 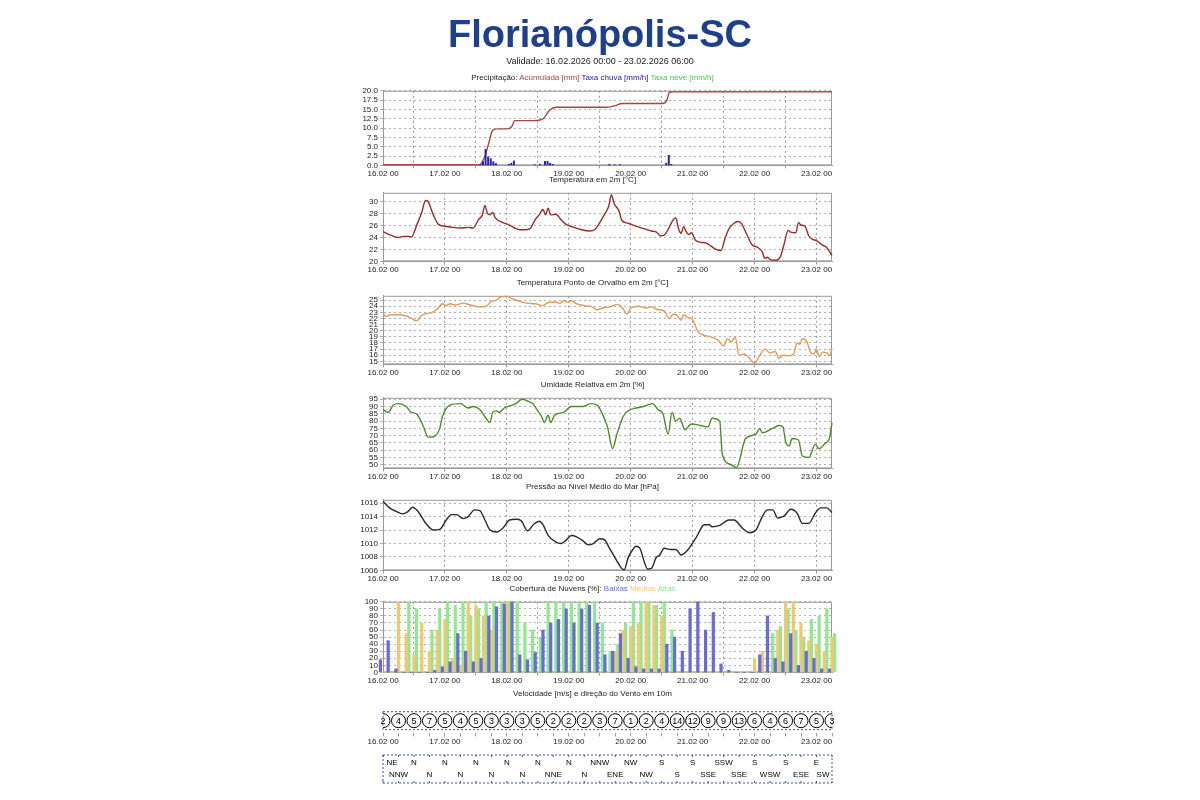 I want to click on text: Velocidade [m/s] e direção do Vento em 10m, so click(x=592, y=694).